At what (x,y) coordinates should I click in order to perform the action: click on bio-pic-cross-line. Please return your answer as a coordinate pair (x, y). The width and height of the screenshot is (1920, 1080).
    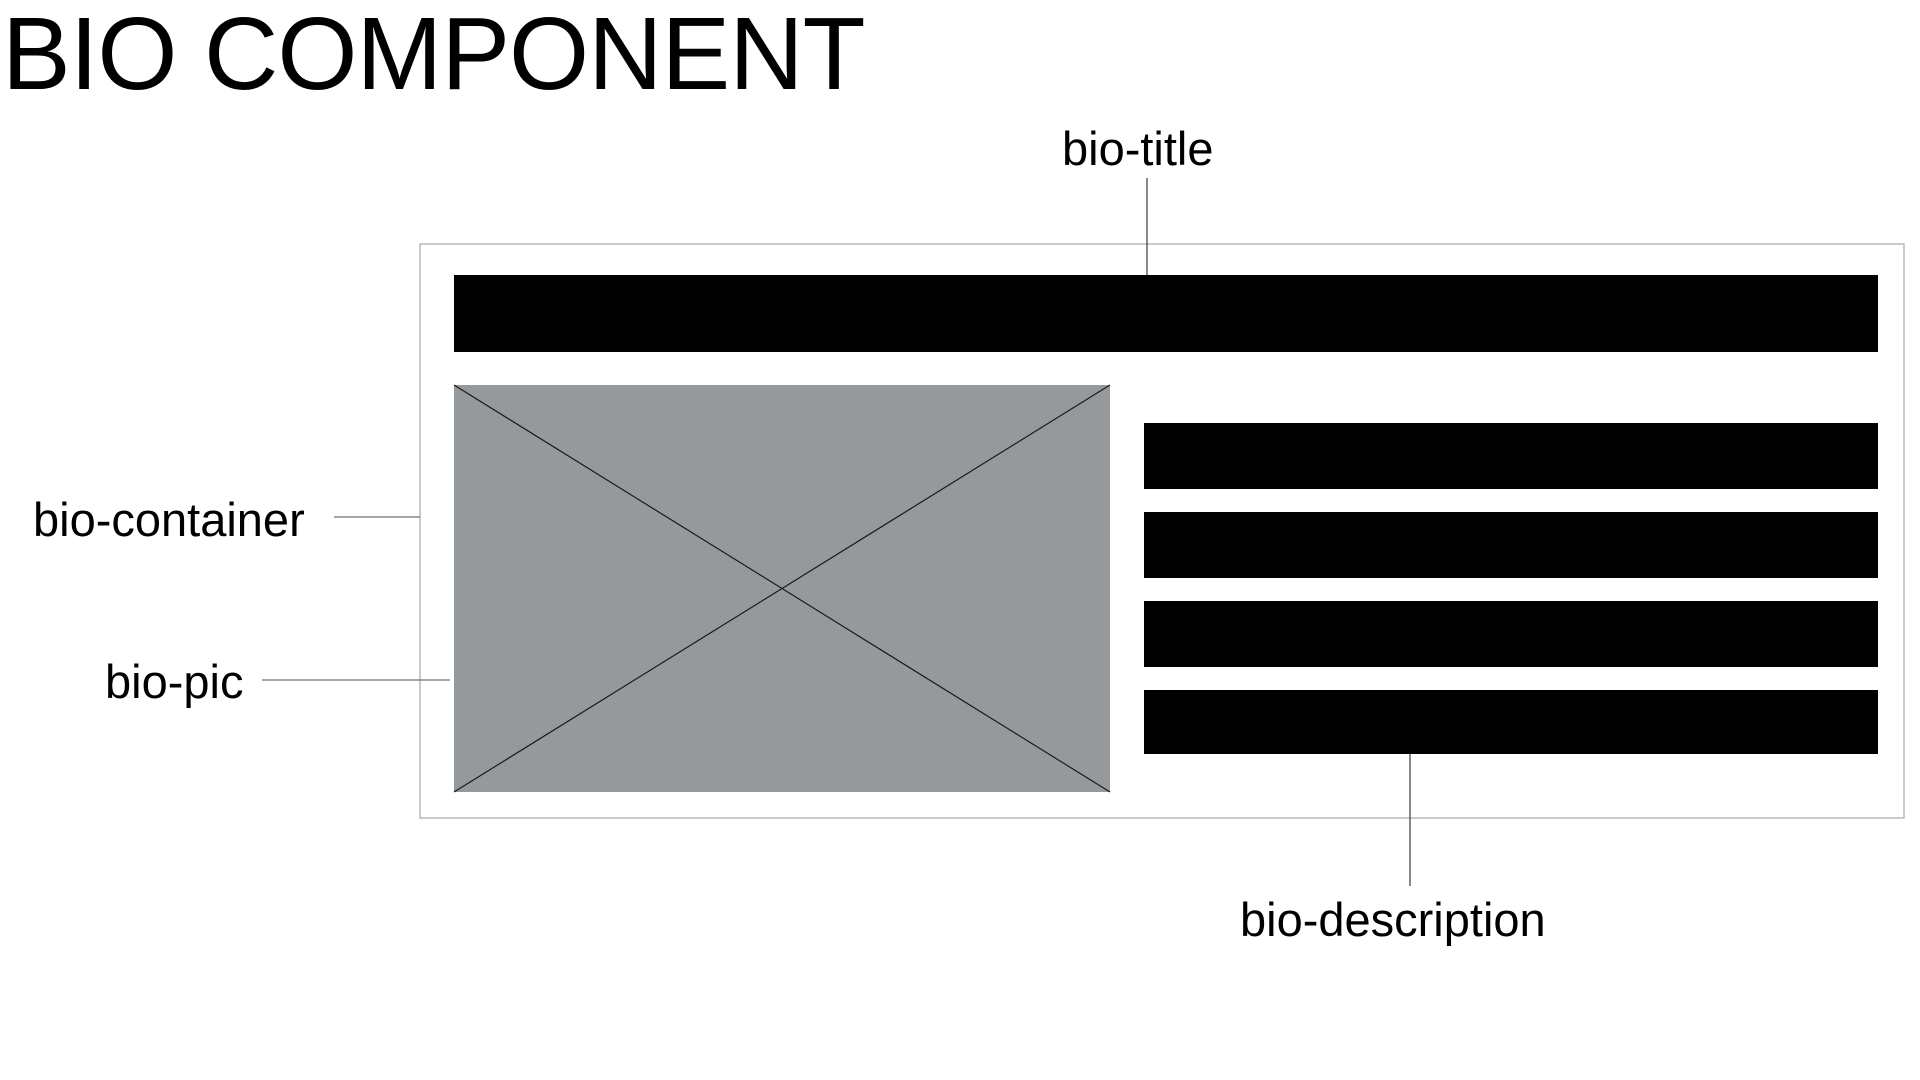
    Looking at the image, I should click on (782, 588).